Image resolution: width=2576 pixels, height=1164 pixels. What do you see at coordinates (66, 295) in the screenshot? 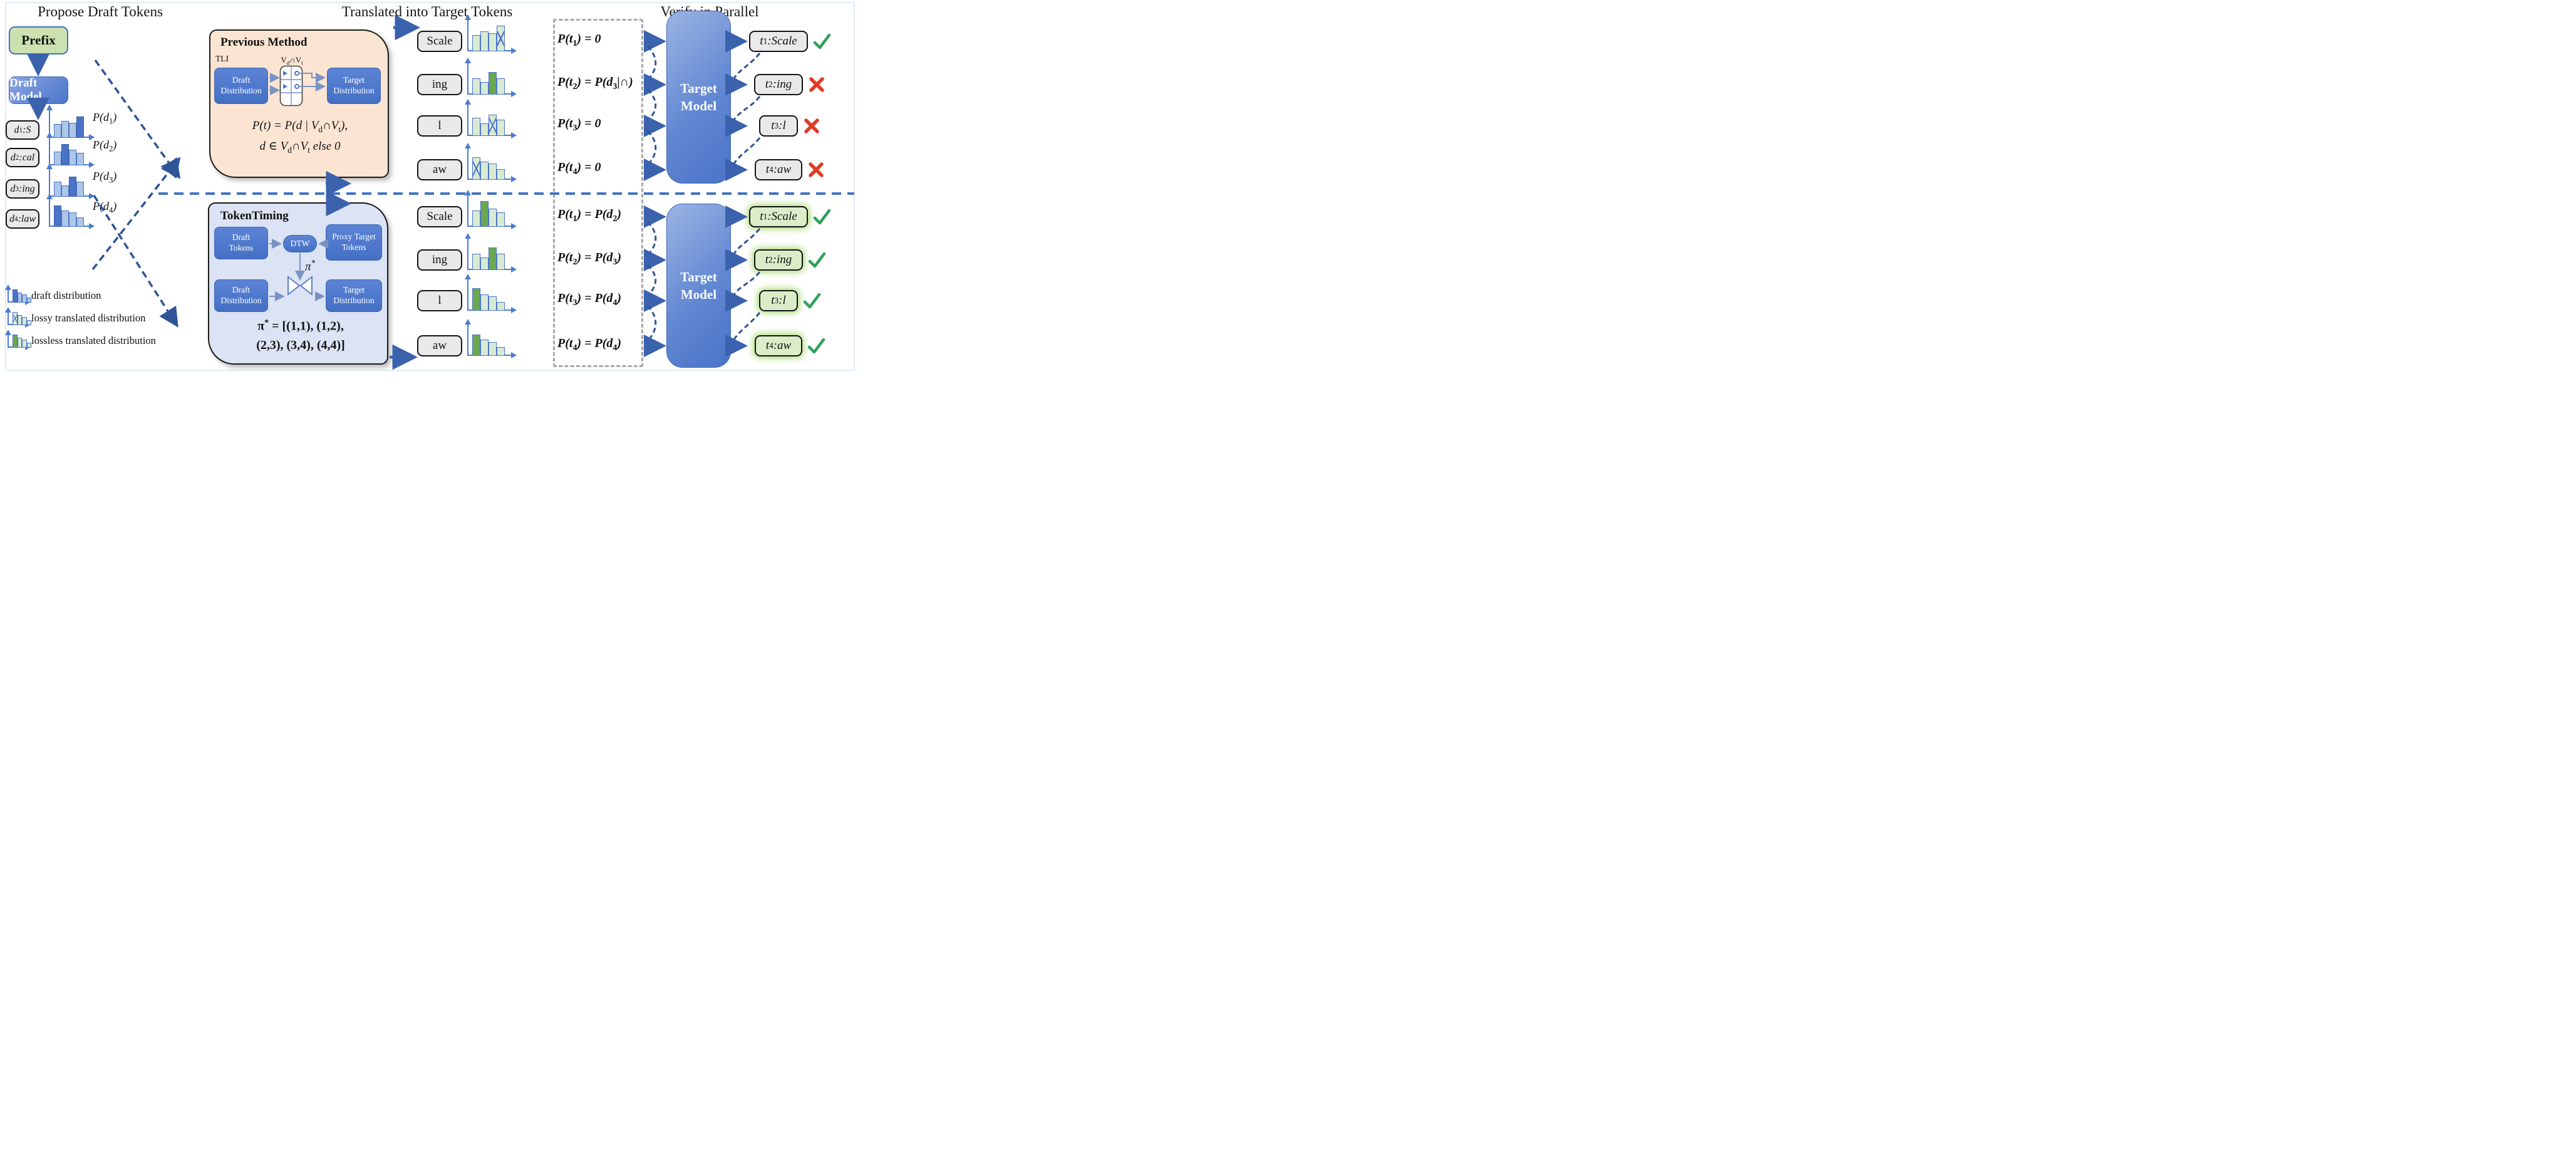
I see `legend-label: draft distribution` at bounding box center [66, 295].